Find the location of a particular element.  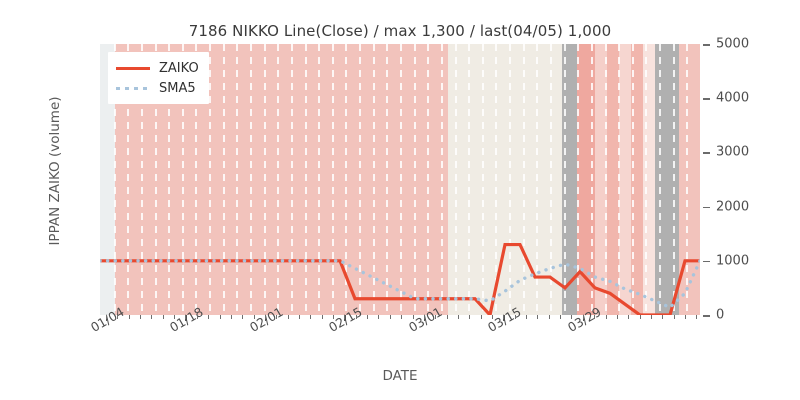

y-tick-label: 3000 is located at coordinates (733, 152).